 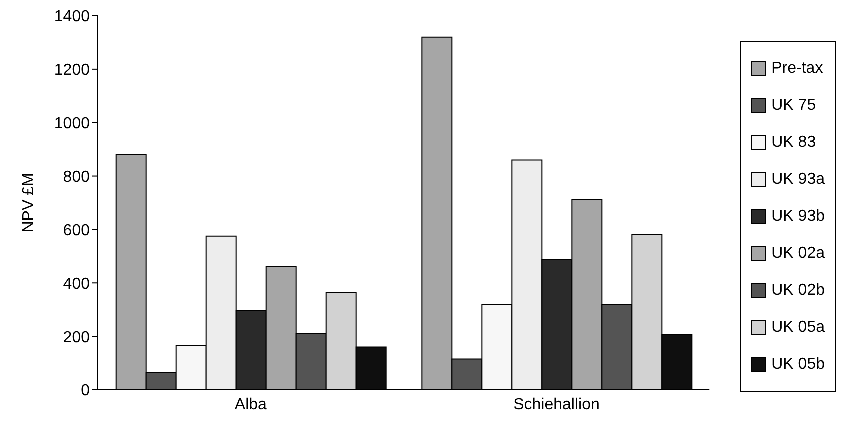 What do you see at coordinates (85, 391) in the screenshot?
I see `y-tick-label: 0` at bounding box center [85, 391].